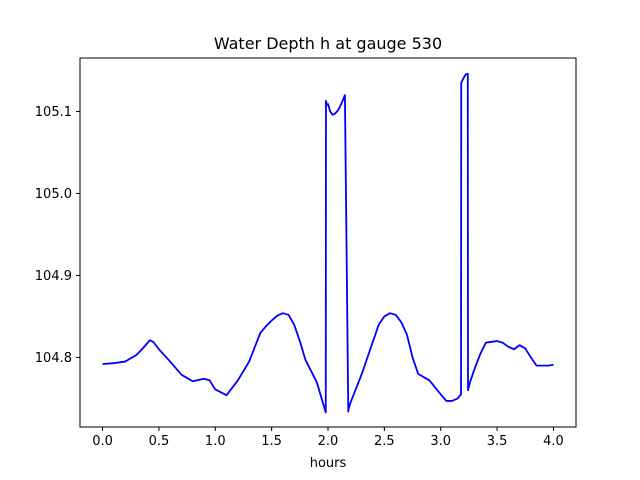  I want to click on y-axis-ticks: 104.8 104.9 105.0 105.1, so click(57, 235).